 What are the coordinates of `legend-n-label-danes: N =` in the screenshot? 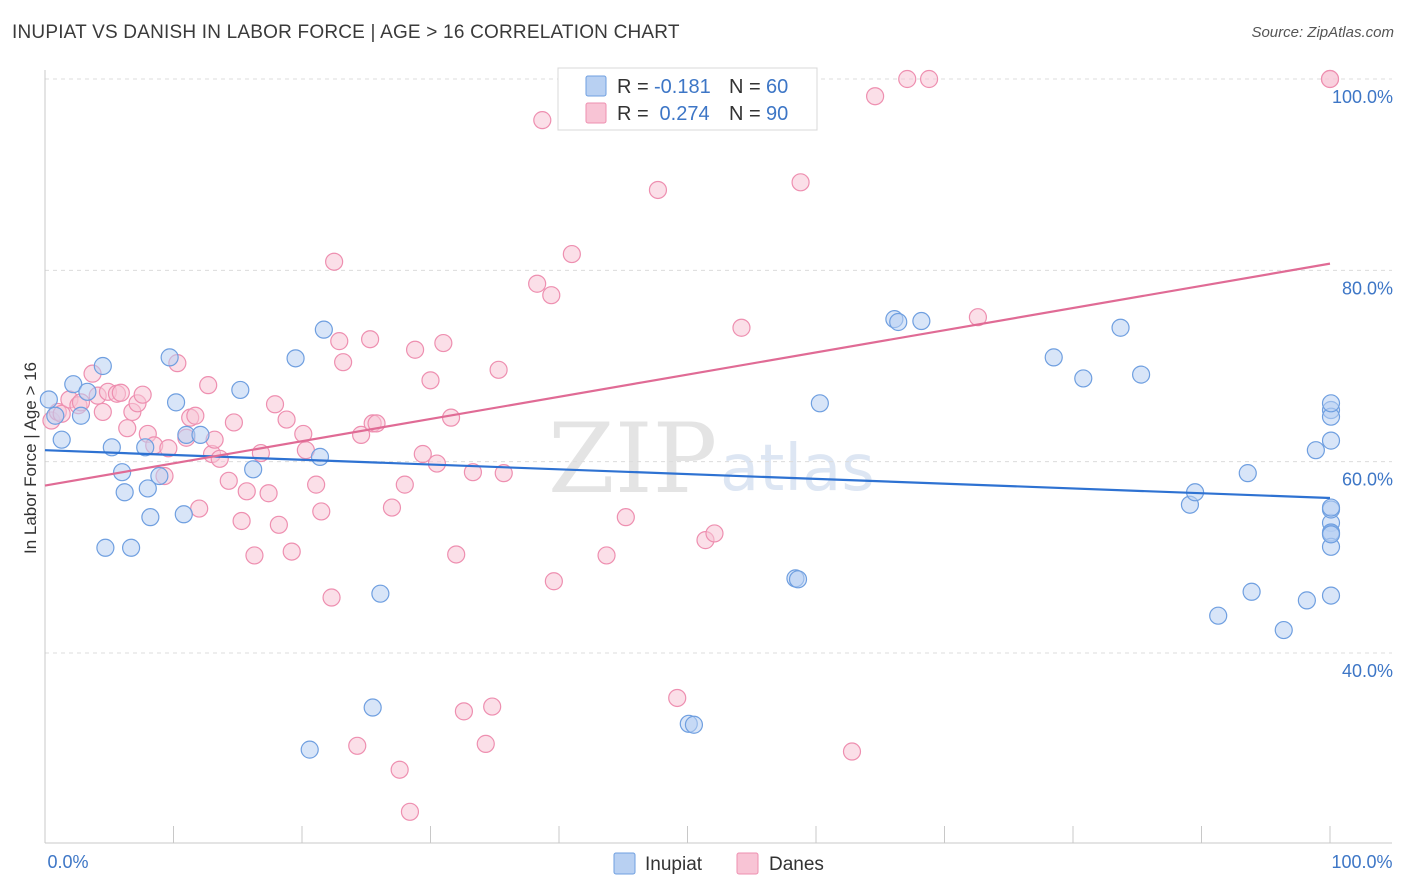 It's located at (745, 114).